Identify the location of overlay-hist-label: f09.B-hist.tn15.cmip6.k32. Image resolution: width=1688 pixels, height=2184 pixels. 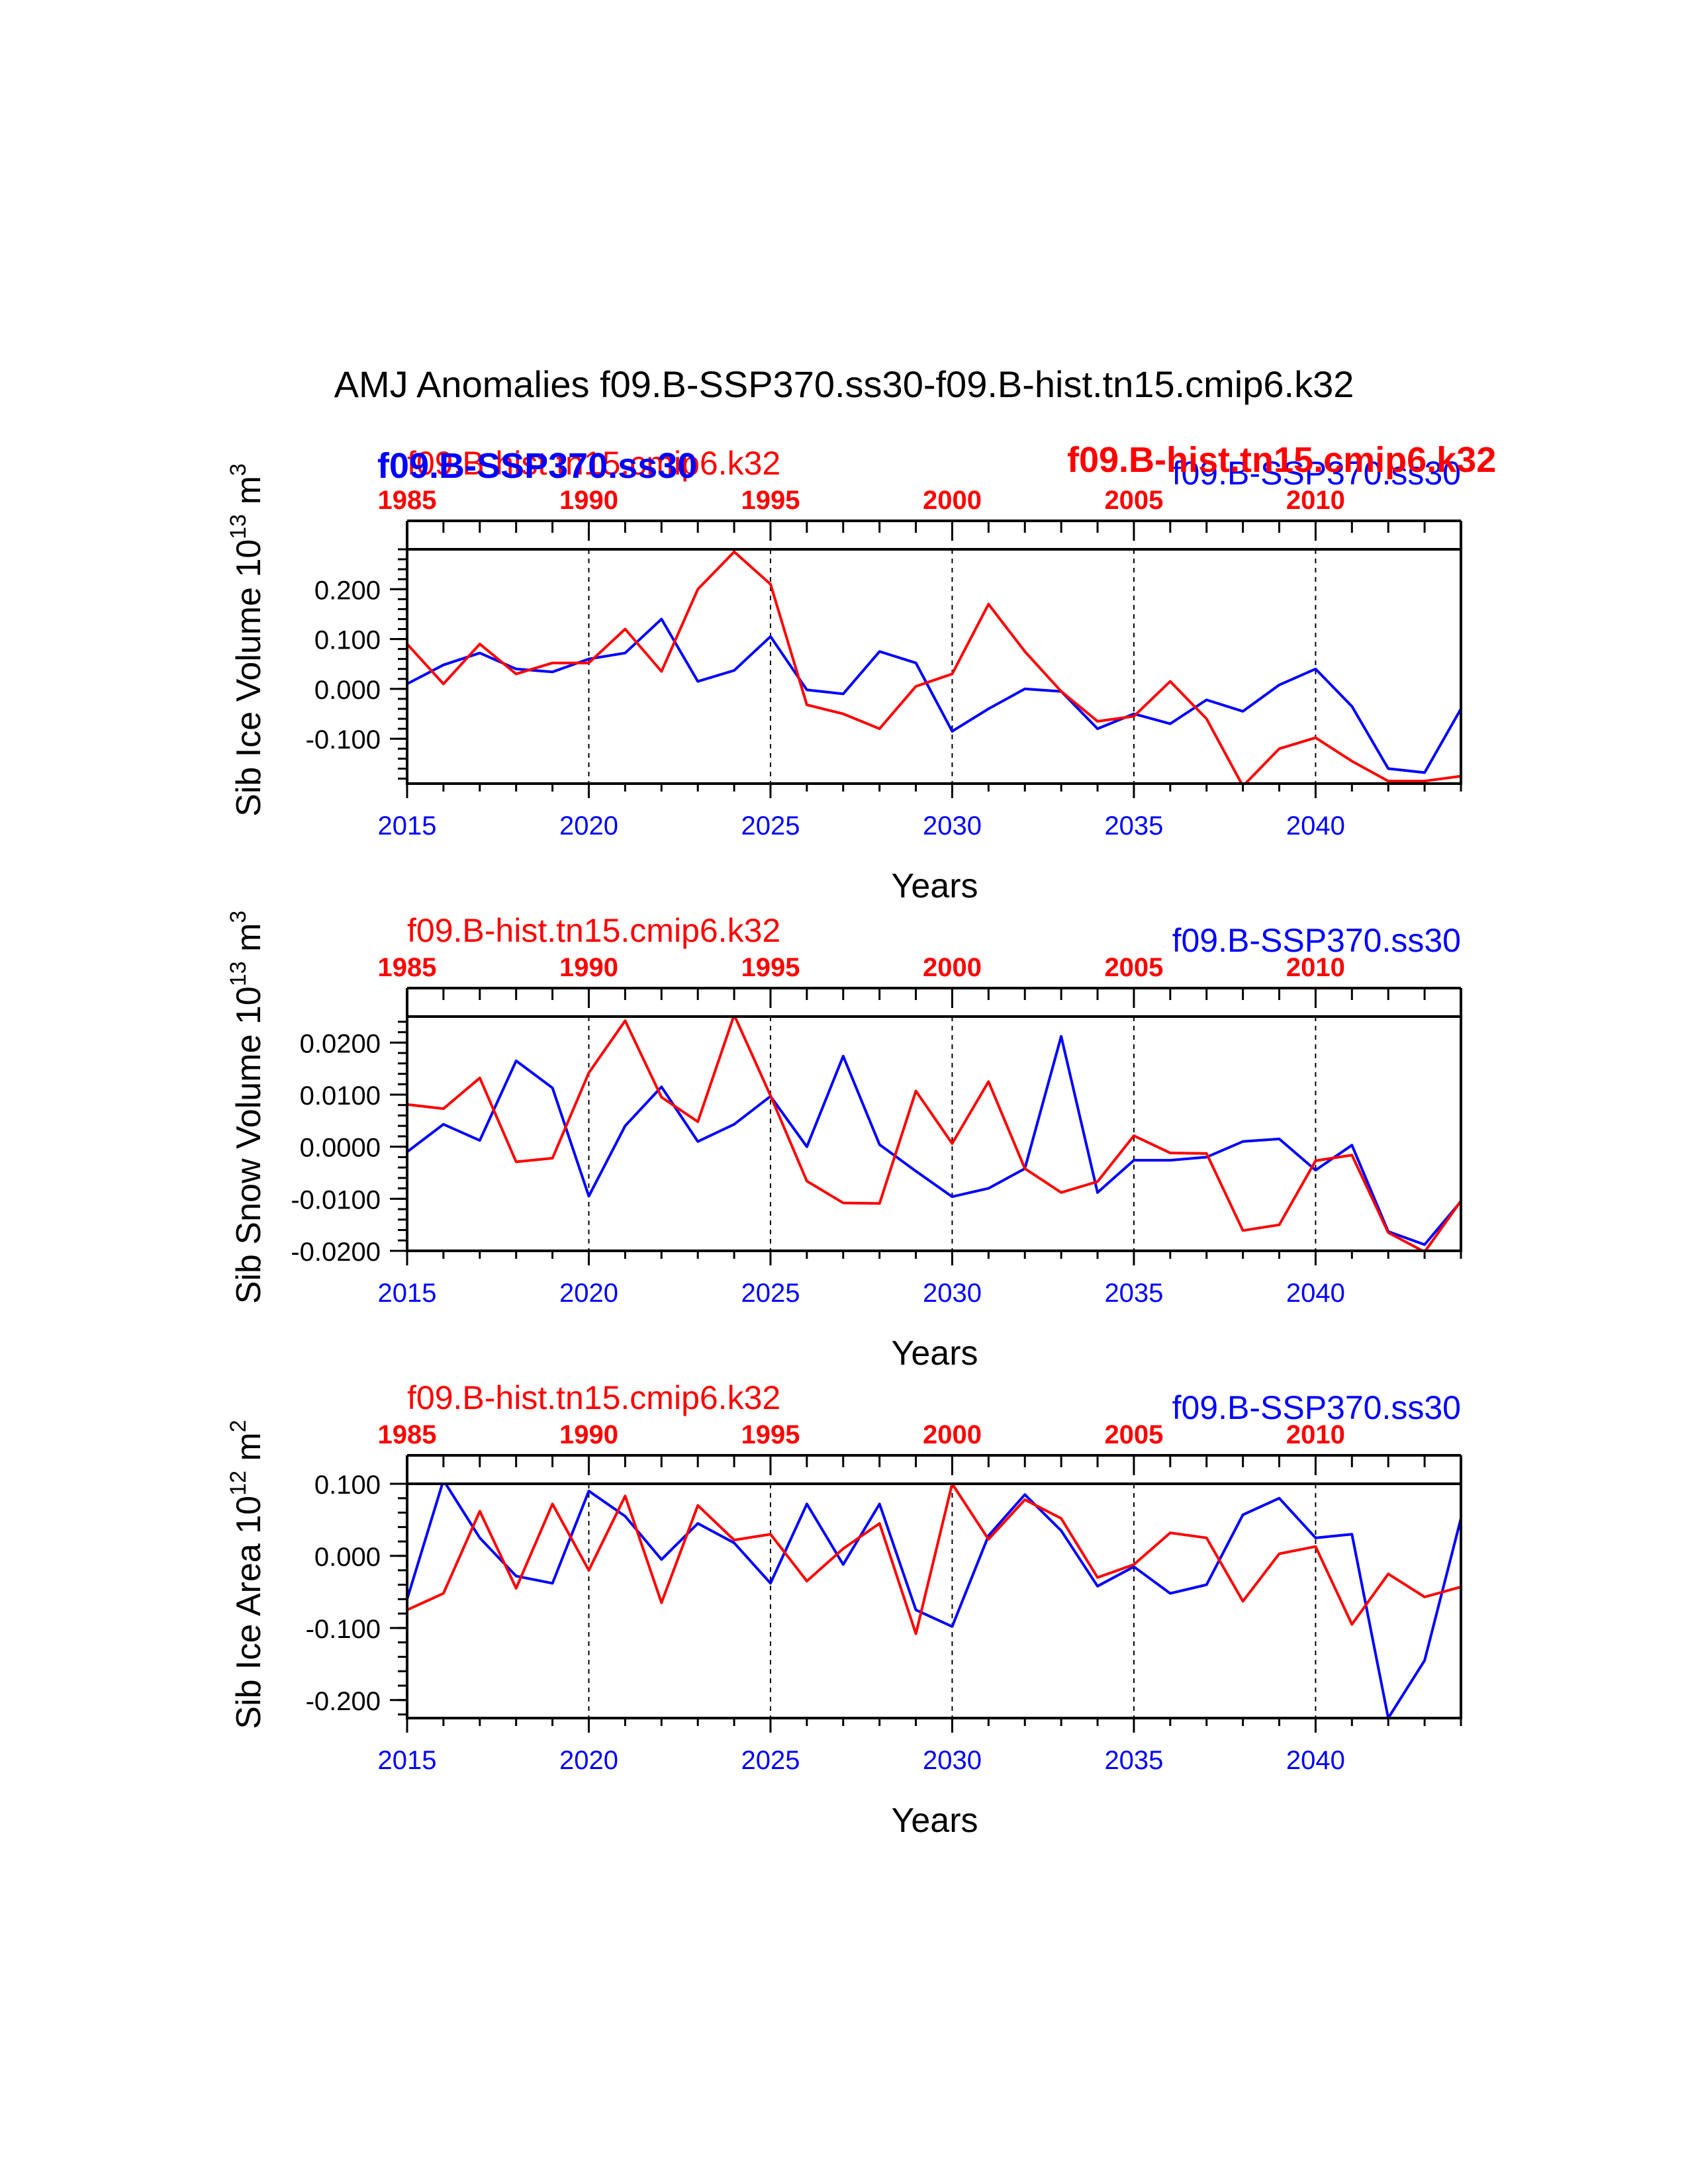
(1281, 460).